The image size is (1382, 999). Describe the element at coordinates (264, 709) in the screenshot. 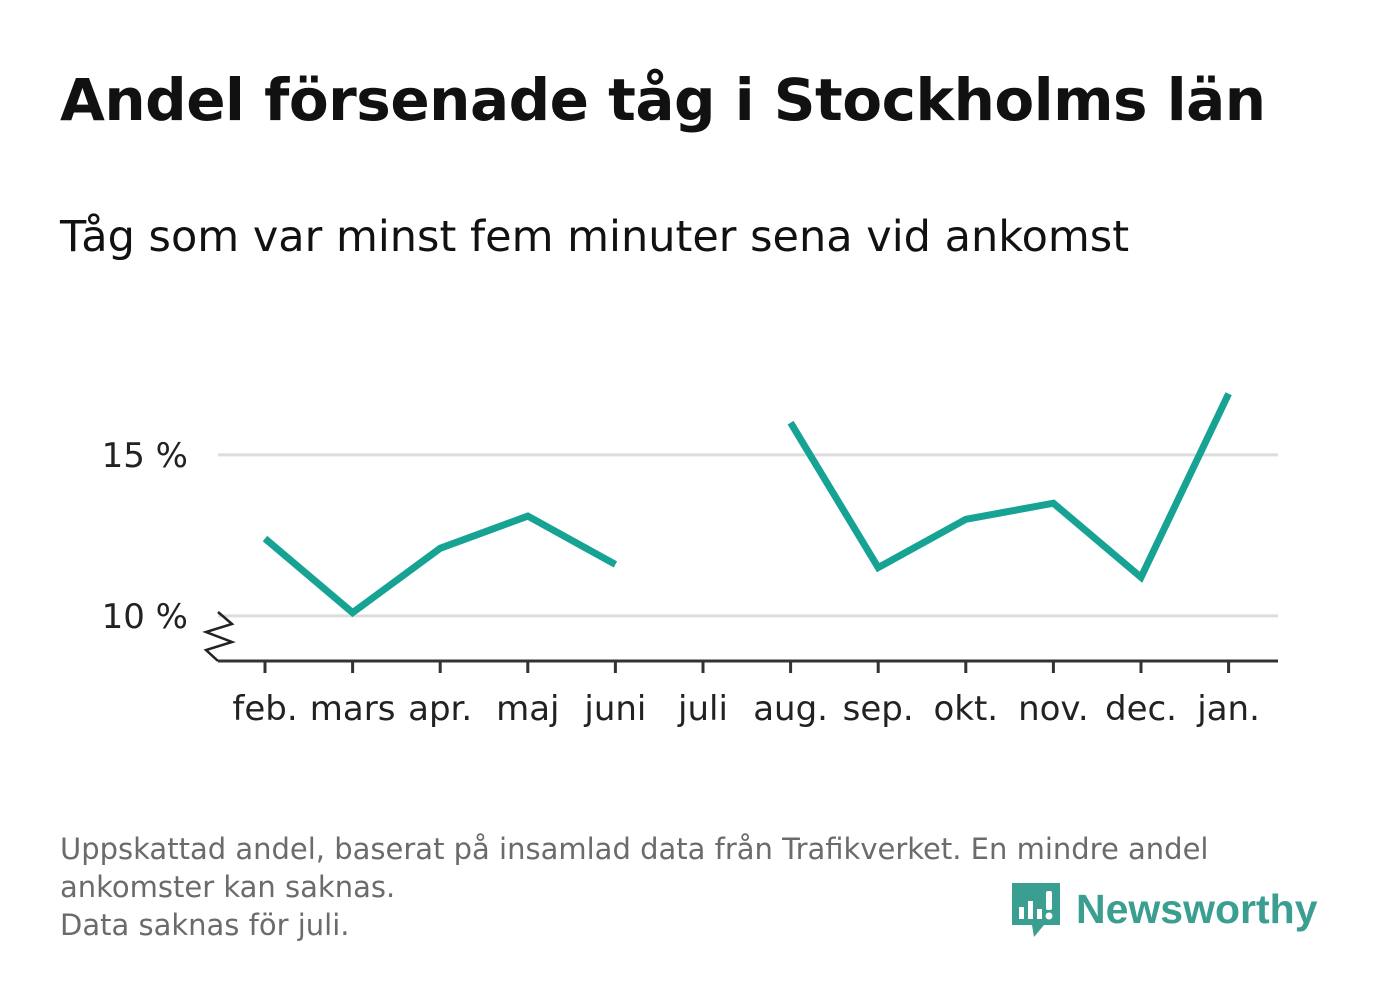

I see `x-tick-label: feb.` at that location.